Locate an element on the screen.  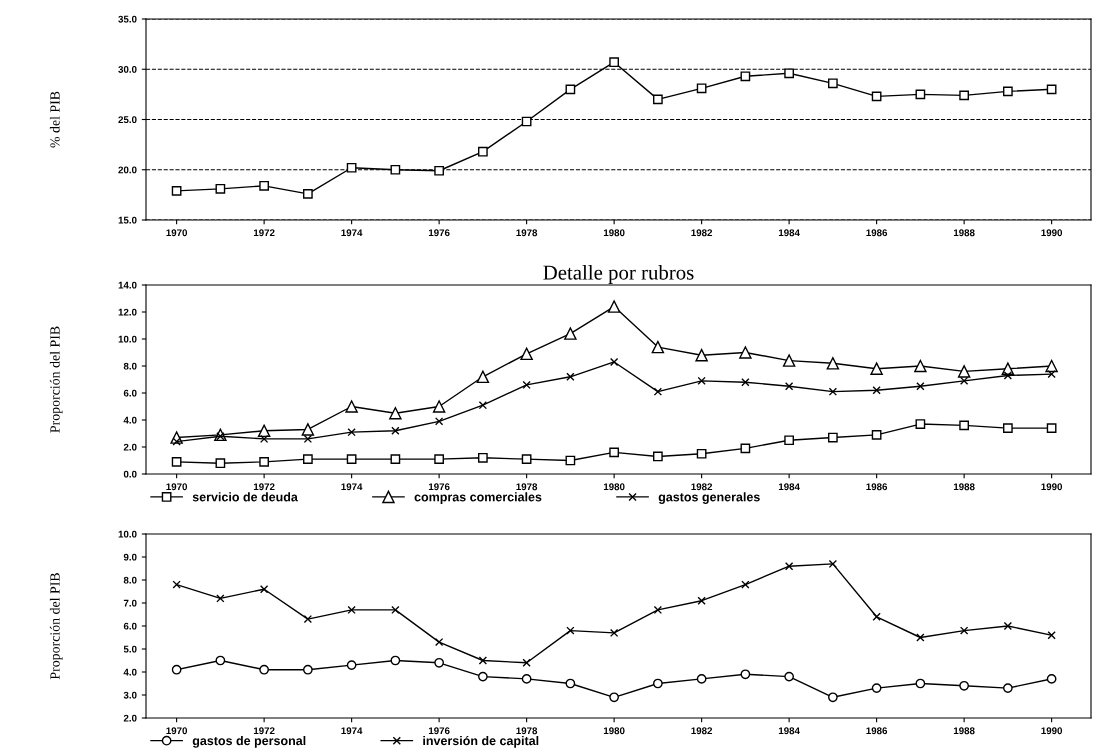
legend-label: compras comerciales is located at coordinates (478, 498).